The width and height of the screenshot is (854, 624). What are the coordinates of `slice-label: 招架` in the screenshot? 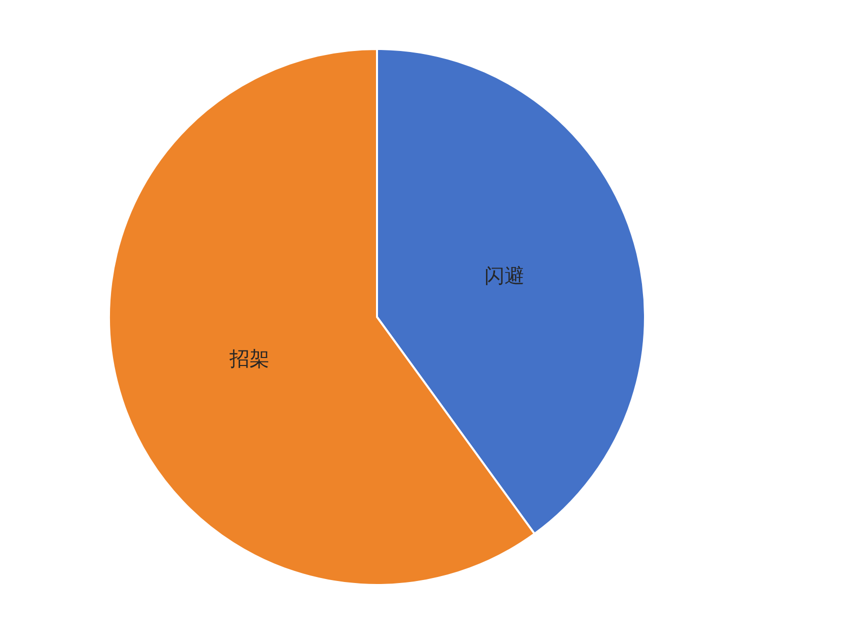 It's located at (249, 358).